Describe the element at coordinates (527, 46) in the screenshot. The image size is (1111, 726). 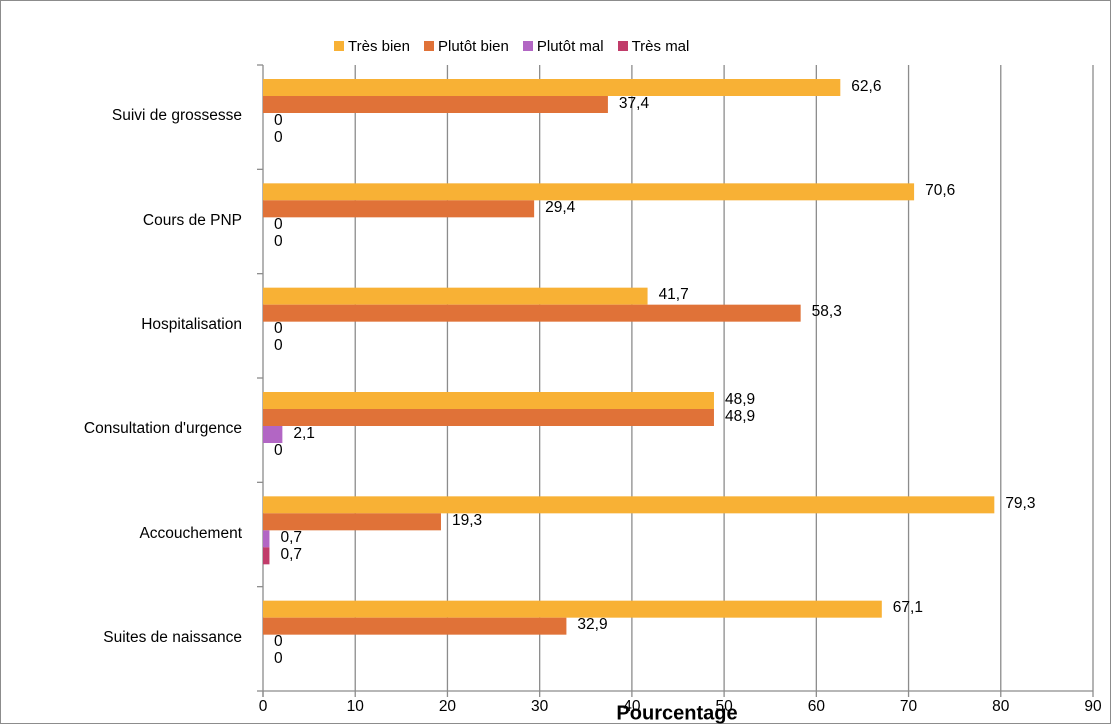
I see `legend-swatch-plutot-mal` at that location.